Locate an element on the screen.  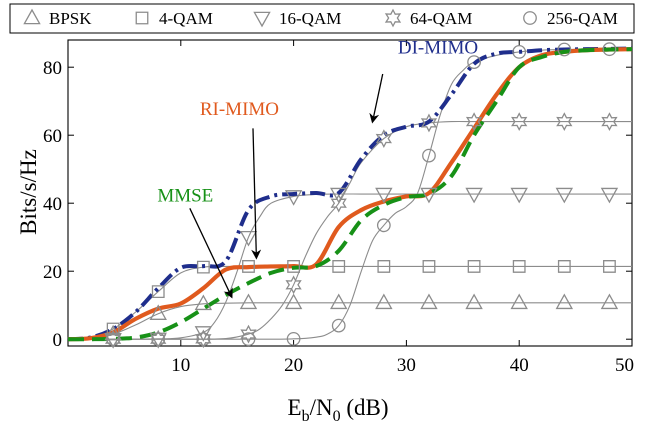
legend-item-bpsk: BPSK is located at coordinates (57, 18).